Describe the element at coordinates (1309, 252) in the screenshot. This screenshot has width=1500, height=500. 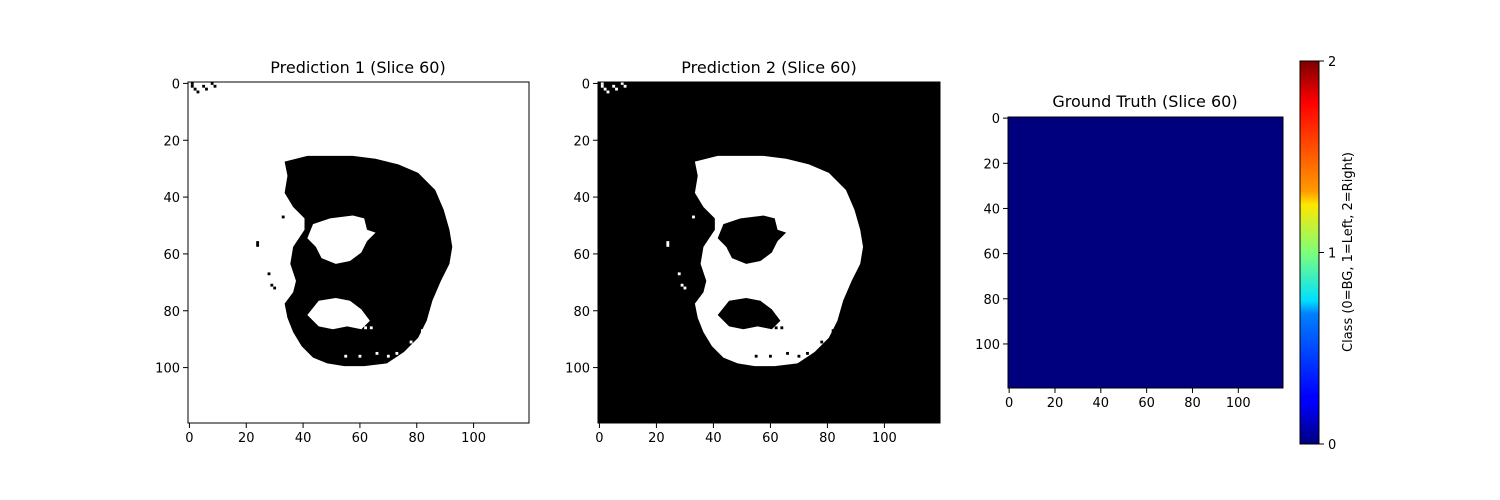
I see `colorbar-gradient` at that location.